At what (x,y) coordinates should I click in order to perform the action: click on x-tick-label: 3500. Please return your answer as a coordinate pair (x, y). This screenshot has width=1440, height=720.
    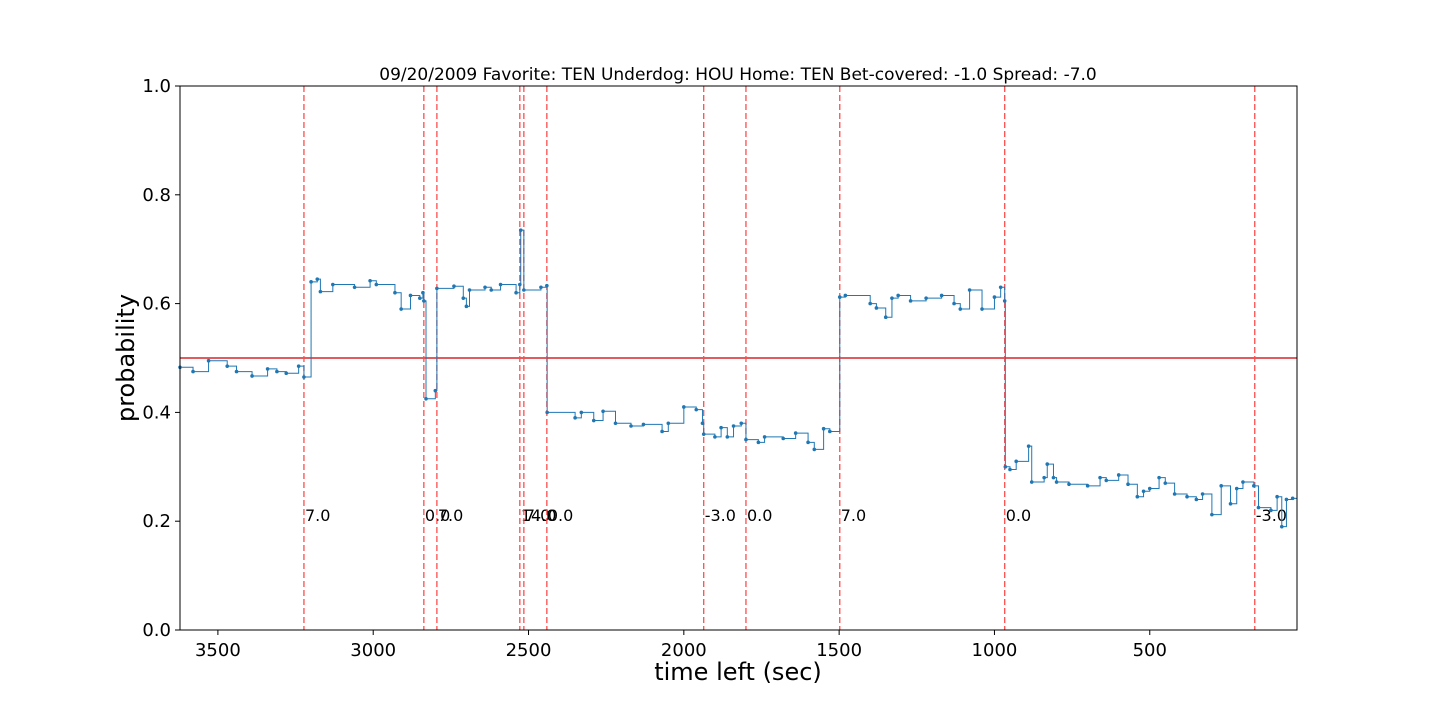
    Looking at the image, I should click on (218, 650).